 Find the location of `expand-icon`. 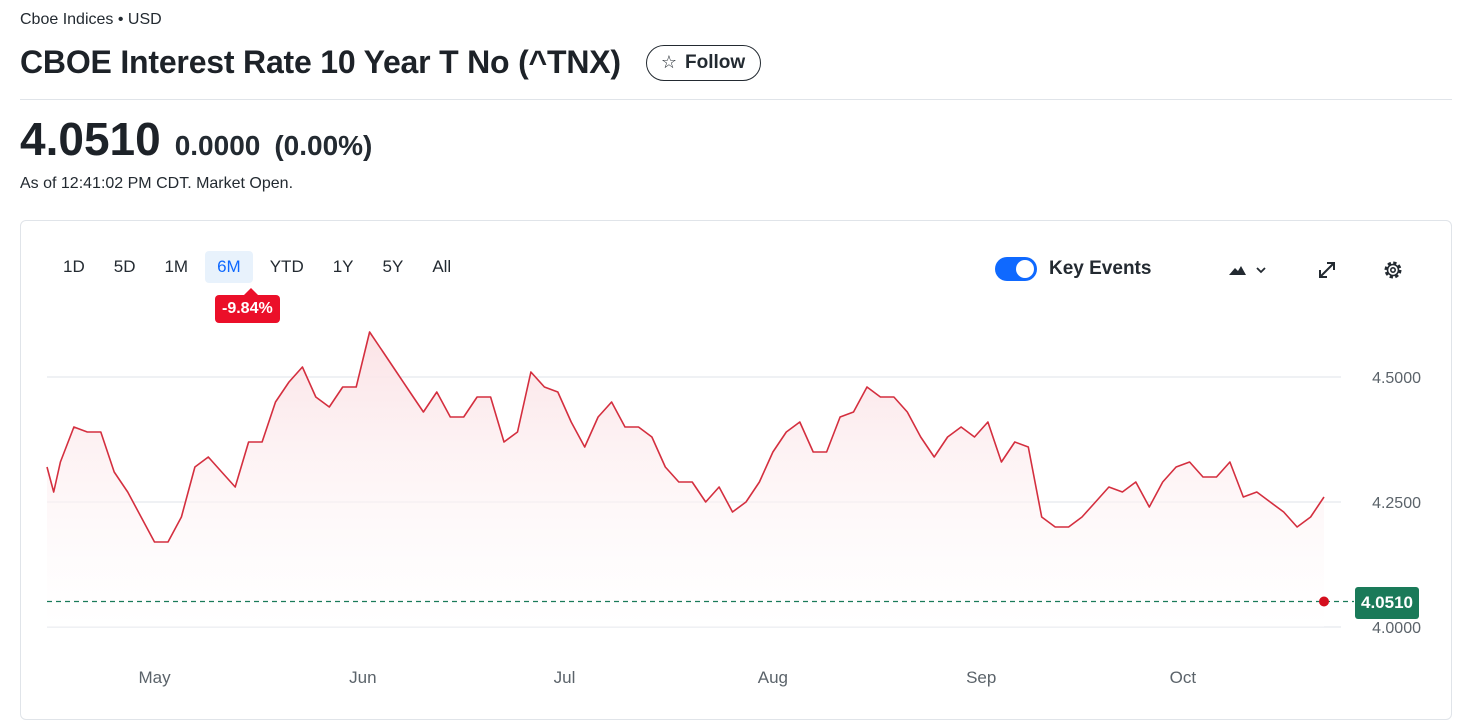

expand-icon is located at coordinates (1327, 270).